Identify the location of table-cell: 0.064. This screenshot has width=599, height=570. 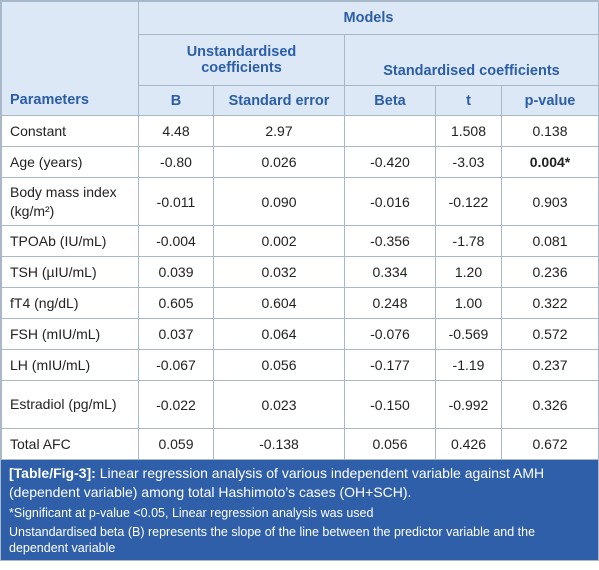
(279, 334).